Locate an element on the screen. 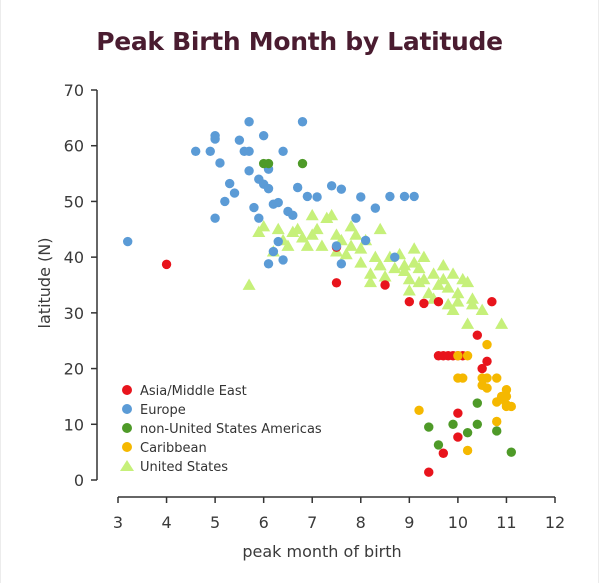 The image size is (599, 583). legend-label: Asia/Middle East is located at coordinates (193, 391).